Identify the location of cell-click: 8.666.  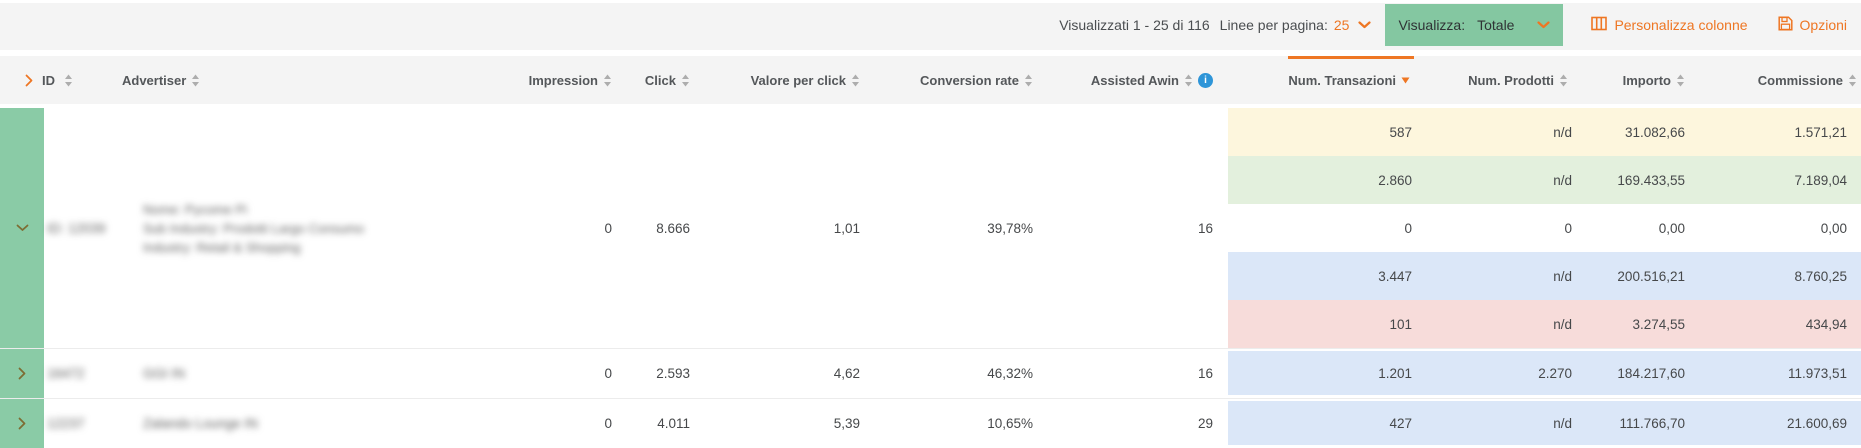
(673, 228).